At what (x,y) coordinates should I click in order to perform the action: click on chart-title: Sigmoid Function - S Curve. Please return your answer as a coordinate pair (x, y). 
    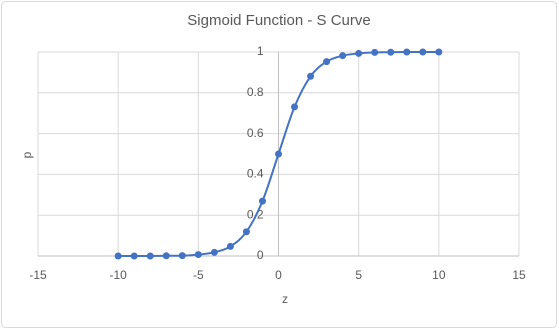
    Looking at the image, I should click on (278, 20).